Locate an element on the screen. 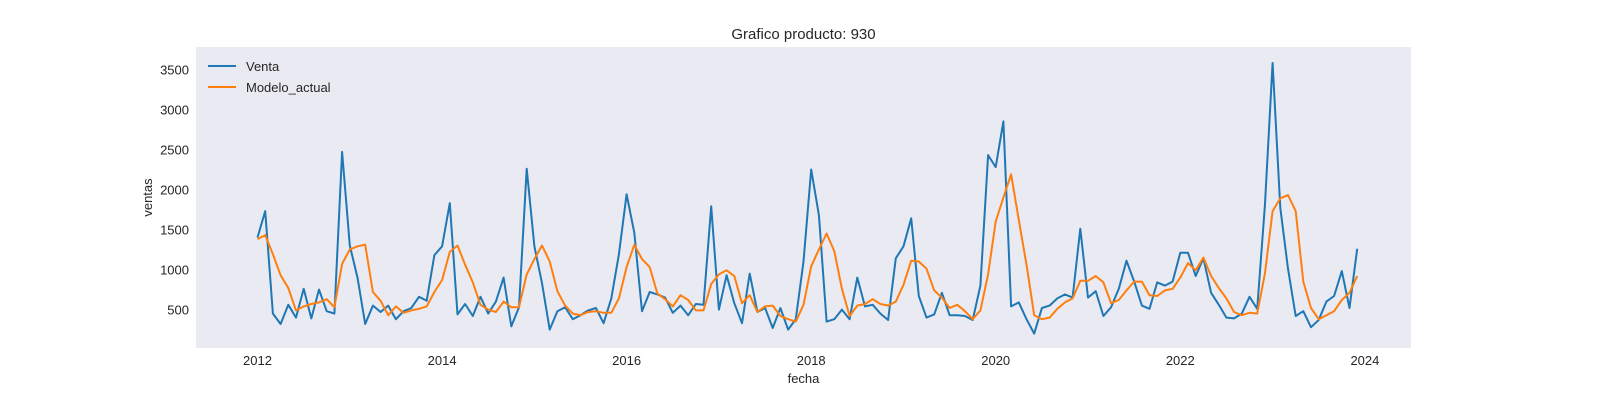 The height and width of the screenshot is (400, 1600). y-axis: 500 1000 1500 2000 2500 3000 3500 is located at coordinates (174, 189).